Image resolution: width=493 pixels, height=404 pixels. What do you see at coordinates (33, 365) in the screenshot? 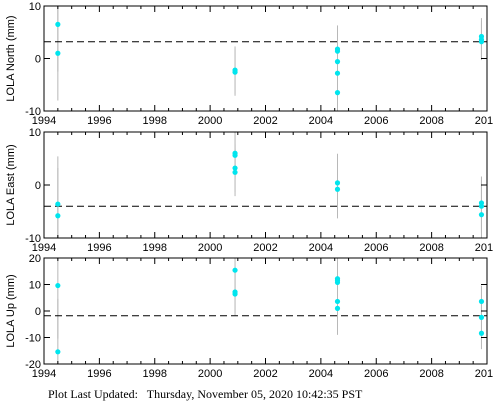
I see `y-tick-label: -20` at bounding box center [33, 365].